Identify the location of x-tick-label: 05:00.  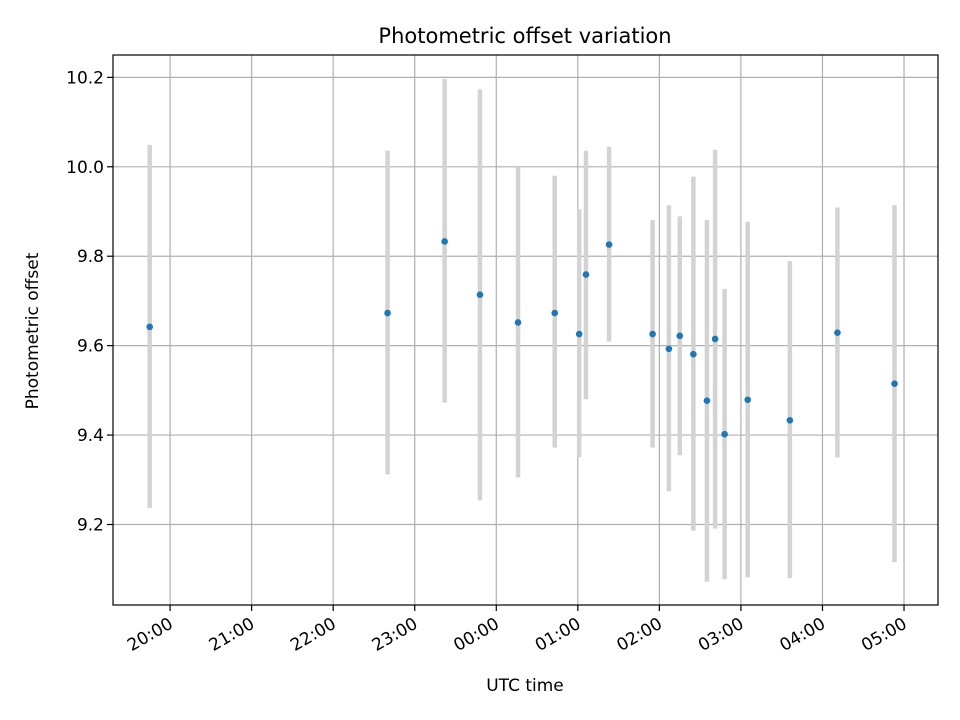
(884, 635).